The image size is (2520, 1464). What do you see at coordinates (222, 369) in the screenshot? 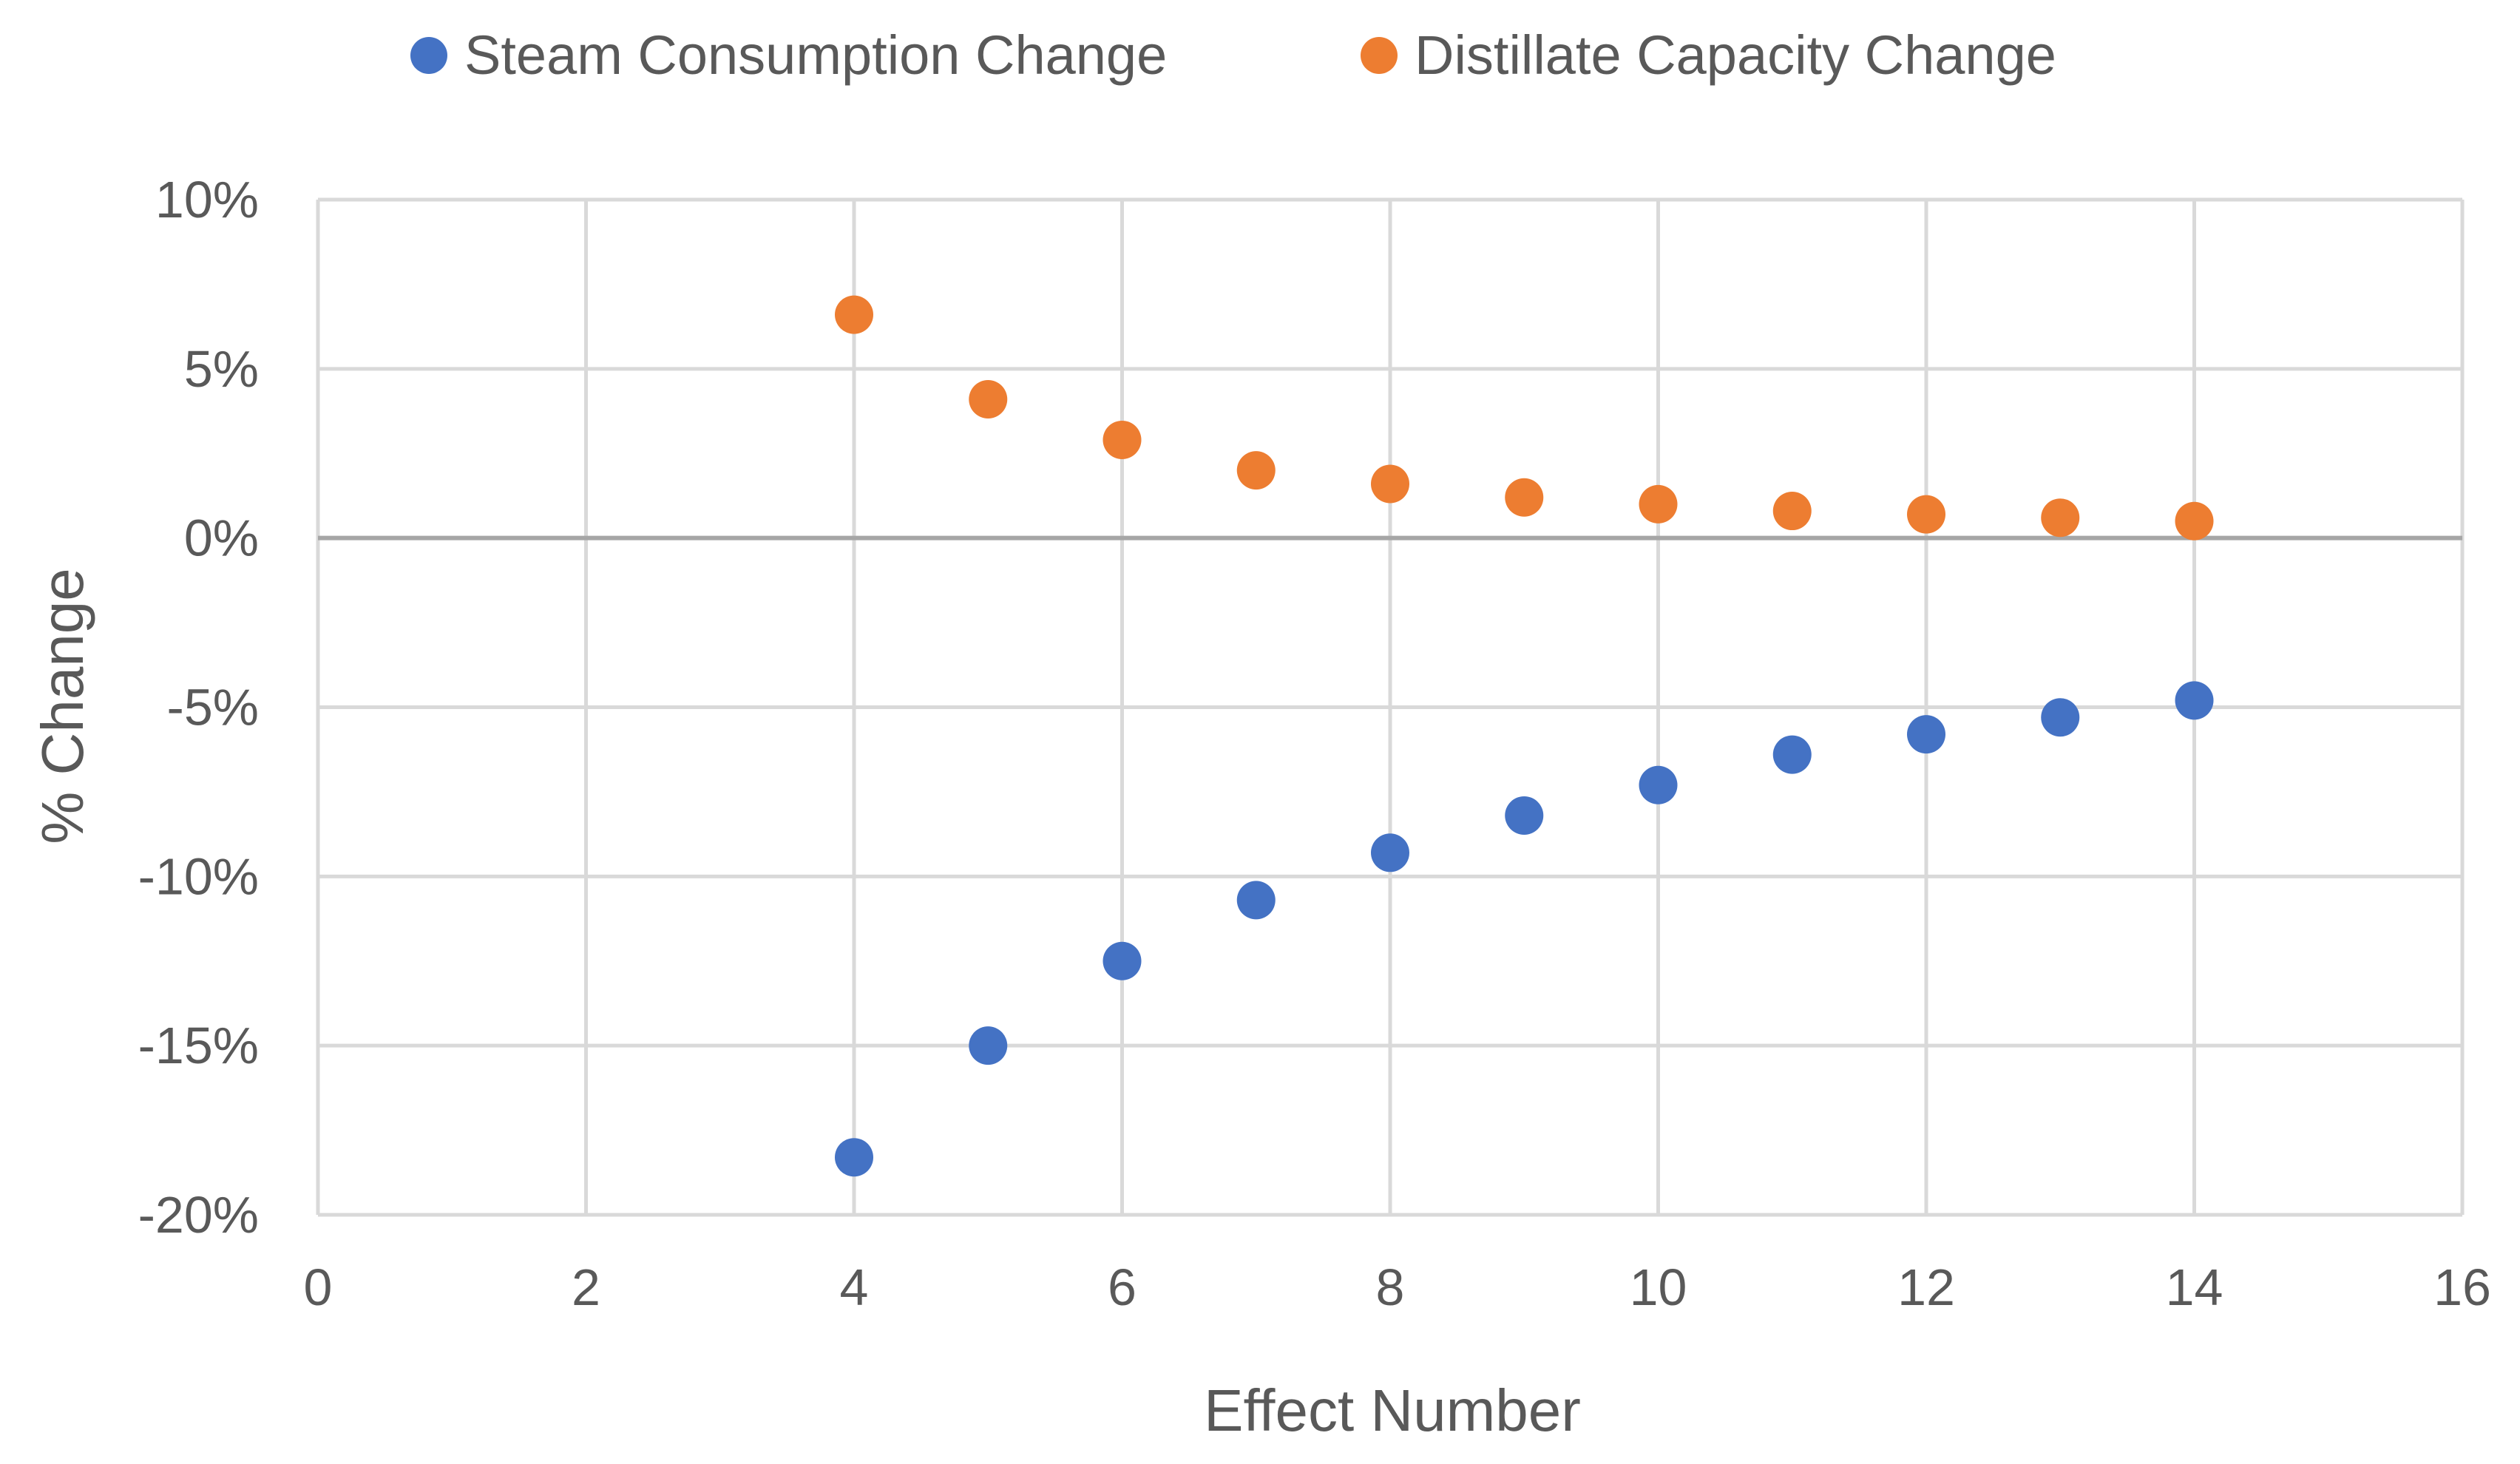
I see `y-tick-label: 5%` at bounding box center [222, 369].